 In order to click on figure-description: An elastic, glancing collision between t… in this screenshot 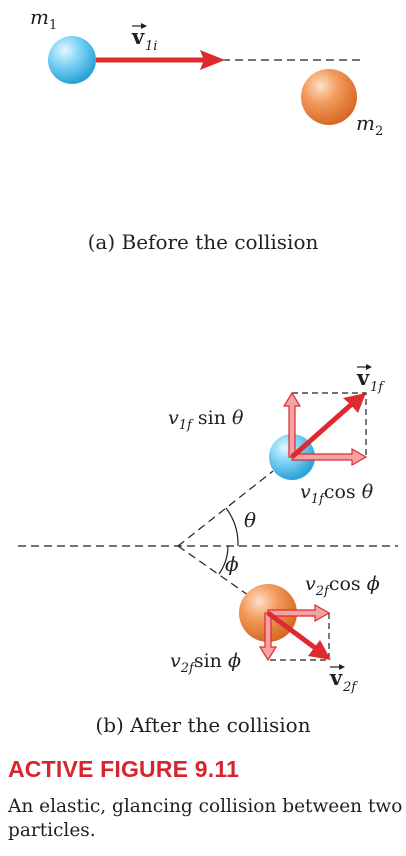, I will do `click(205, 818)`.